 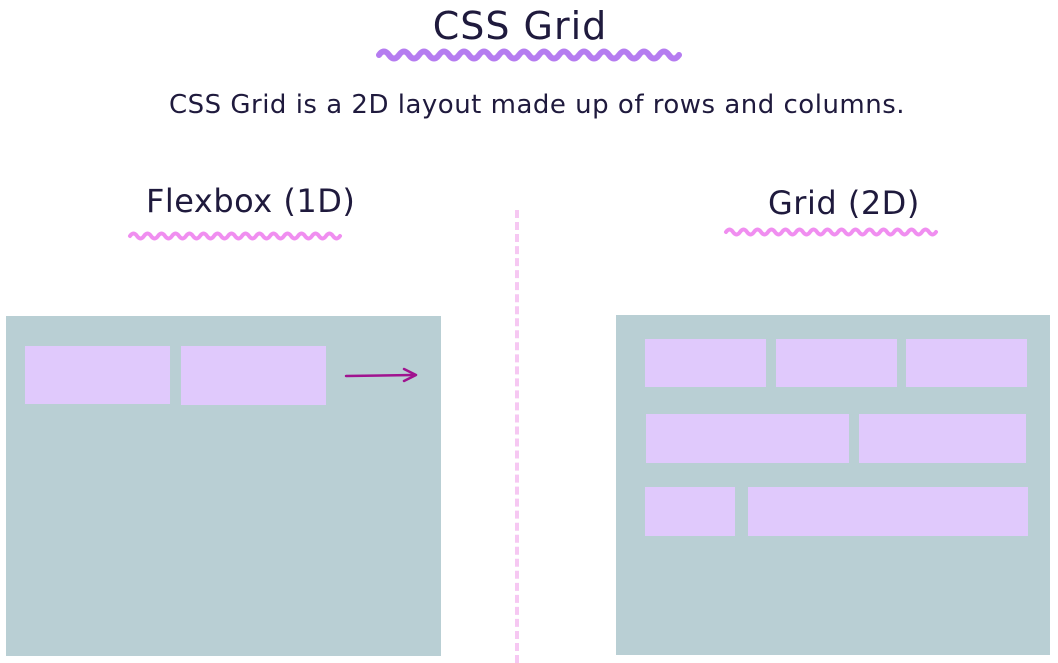 I want to click on flexbox-label: Flexbox (1D), so click(x=251, y=201).